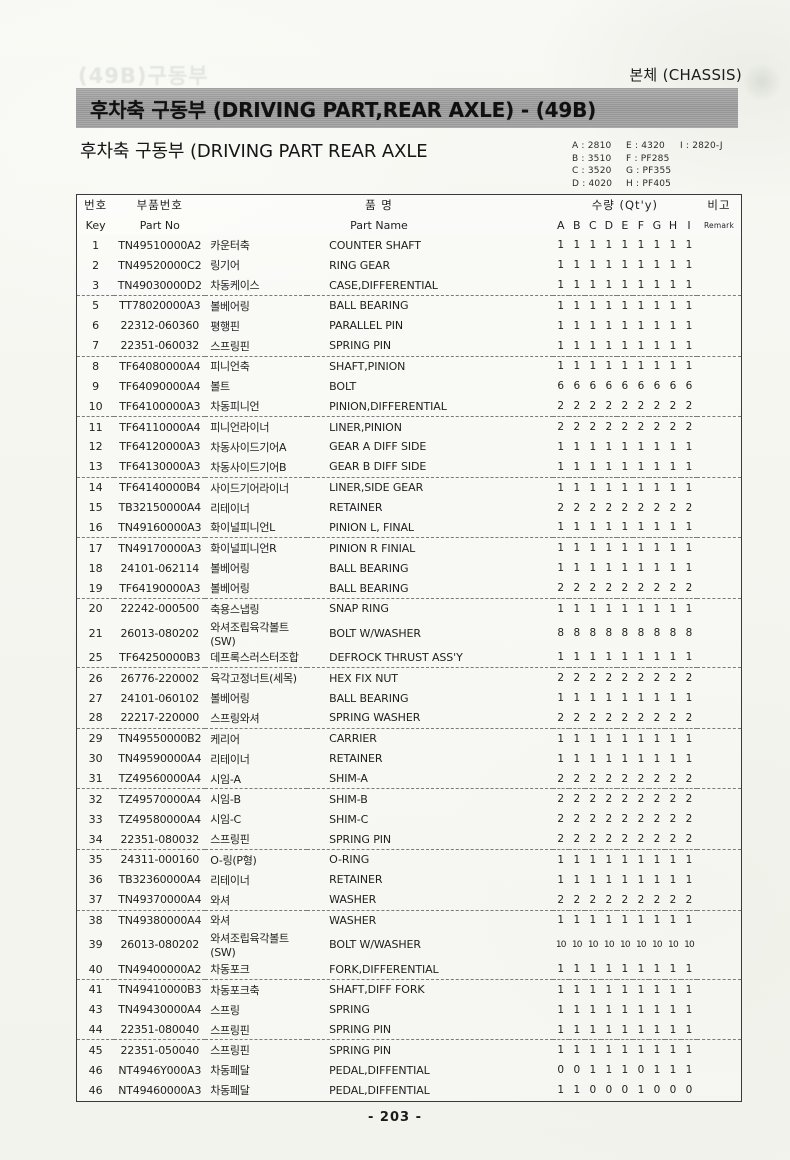 The width and height of the screenshot is (790, 1160). What do you see at coordinates (160, 1090) in the screenshot?
I see `cell-part-number: NT49460000A3` at bounding box center [160, 1090].